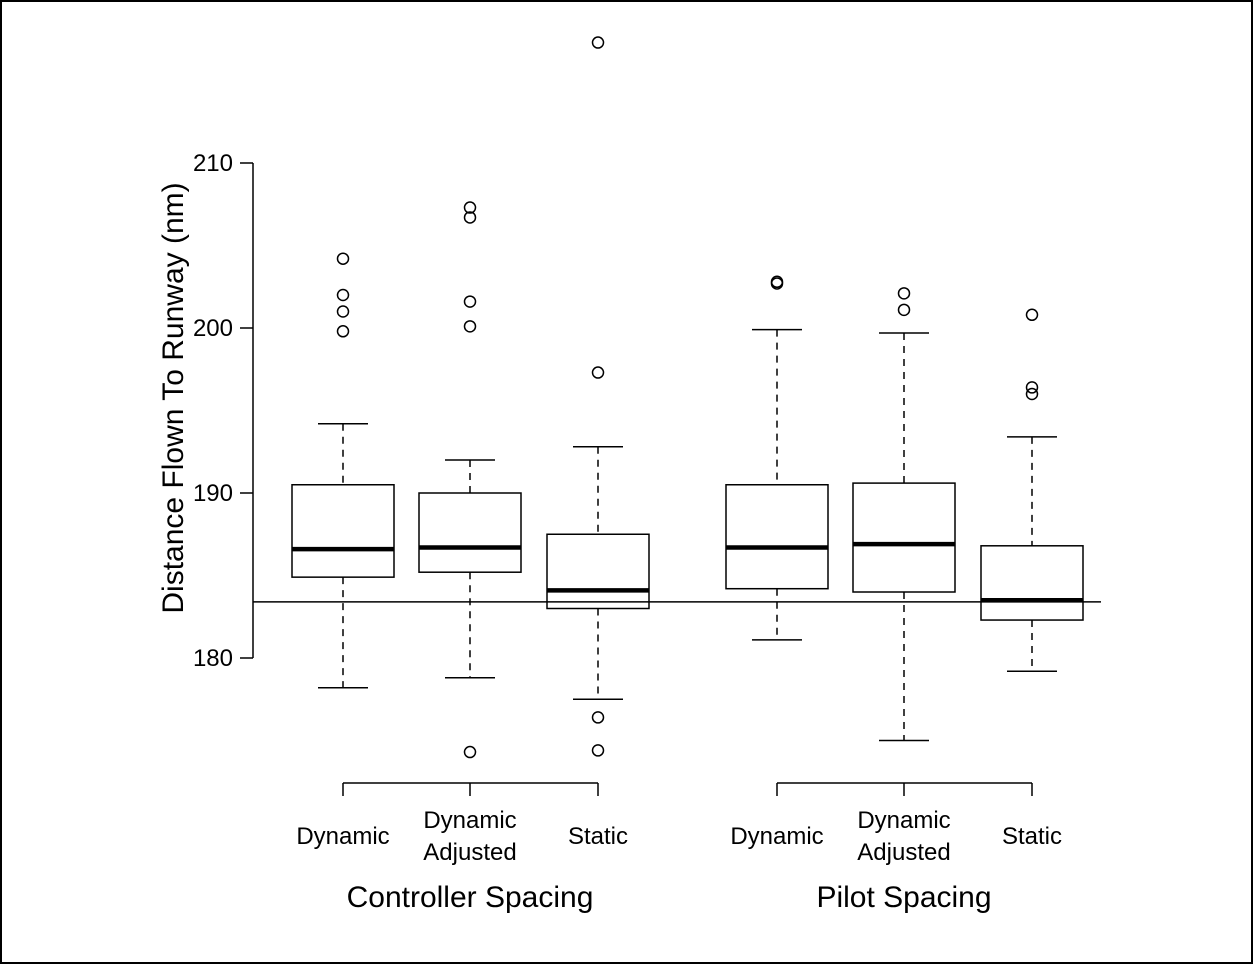  I want to click on y-axis: 180 190 200 210, so click(223, 411).